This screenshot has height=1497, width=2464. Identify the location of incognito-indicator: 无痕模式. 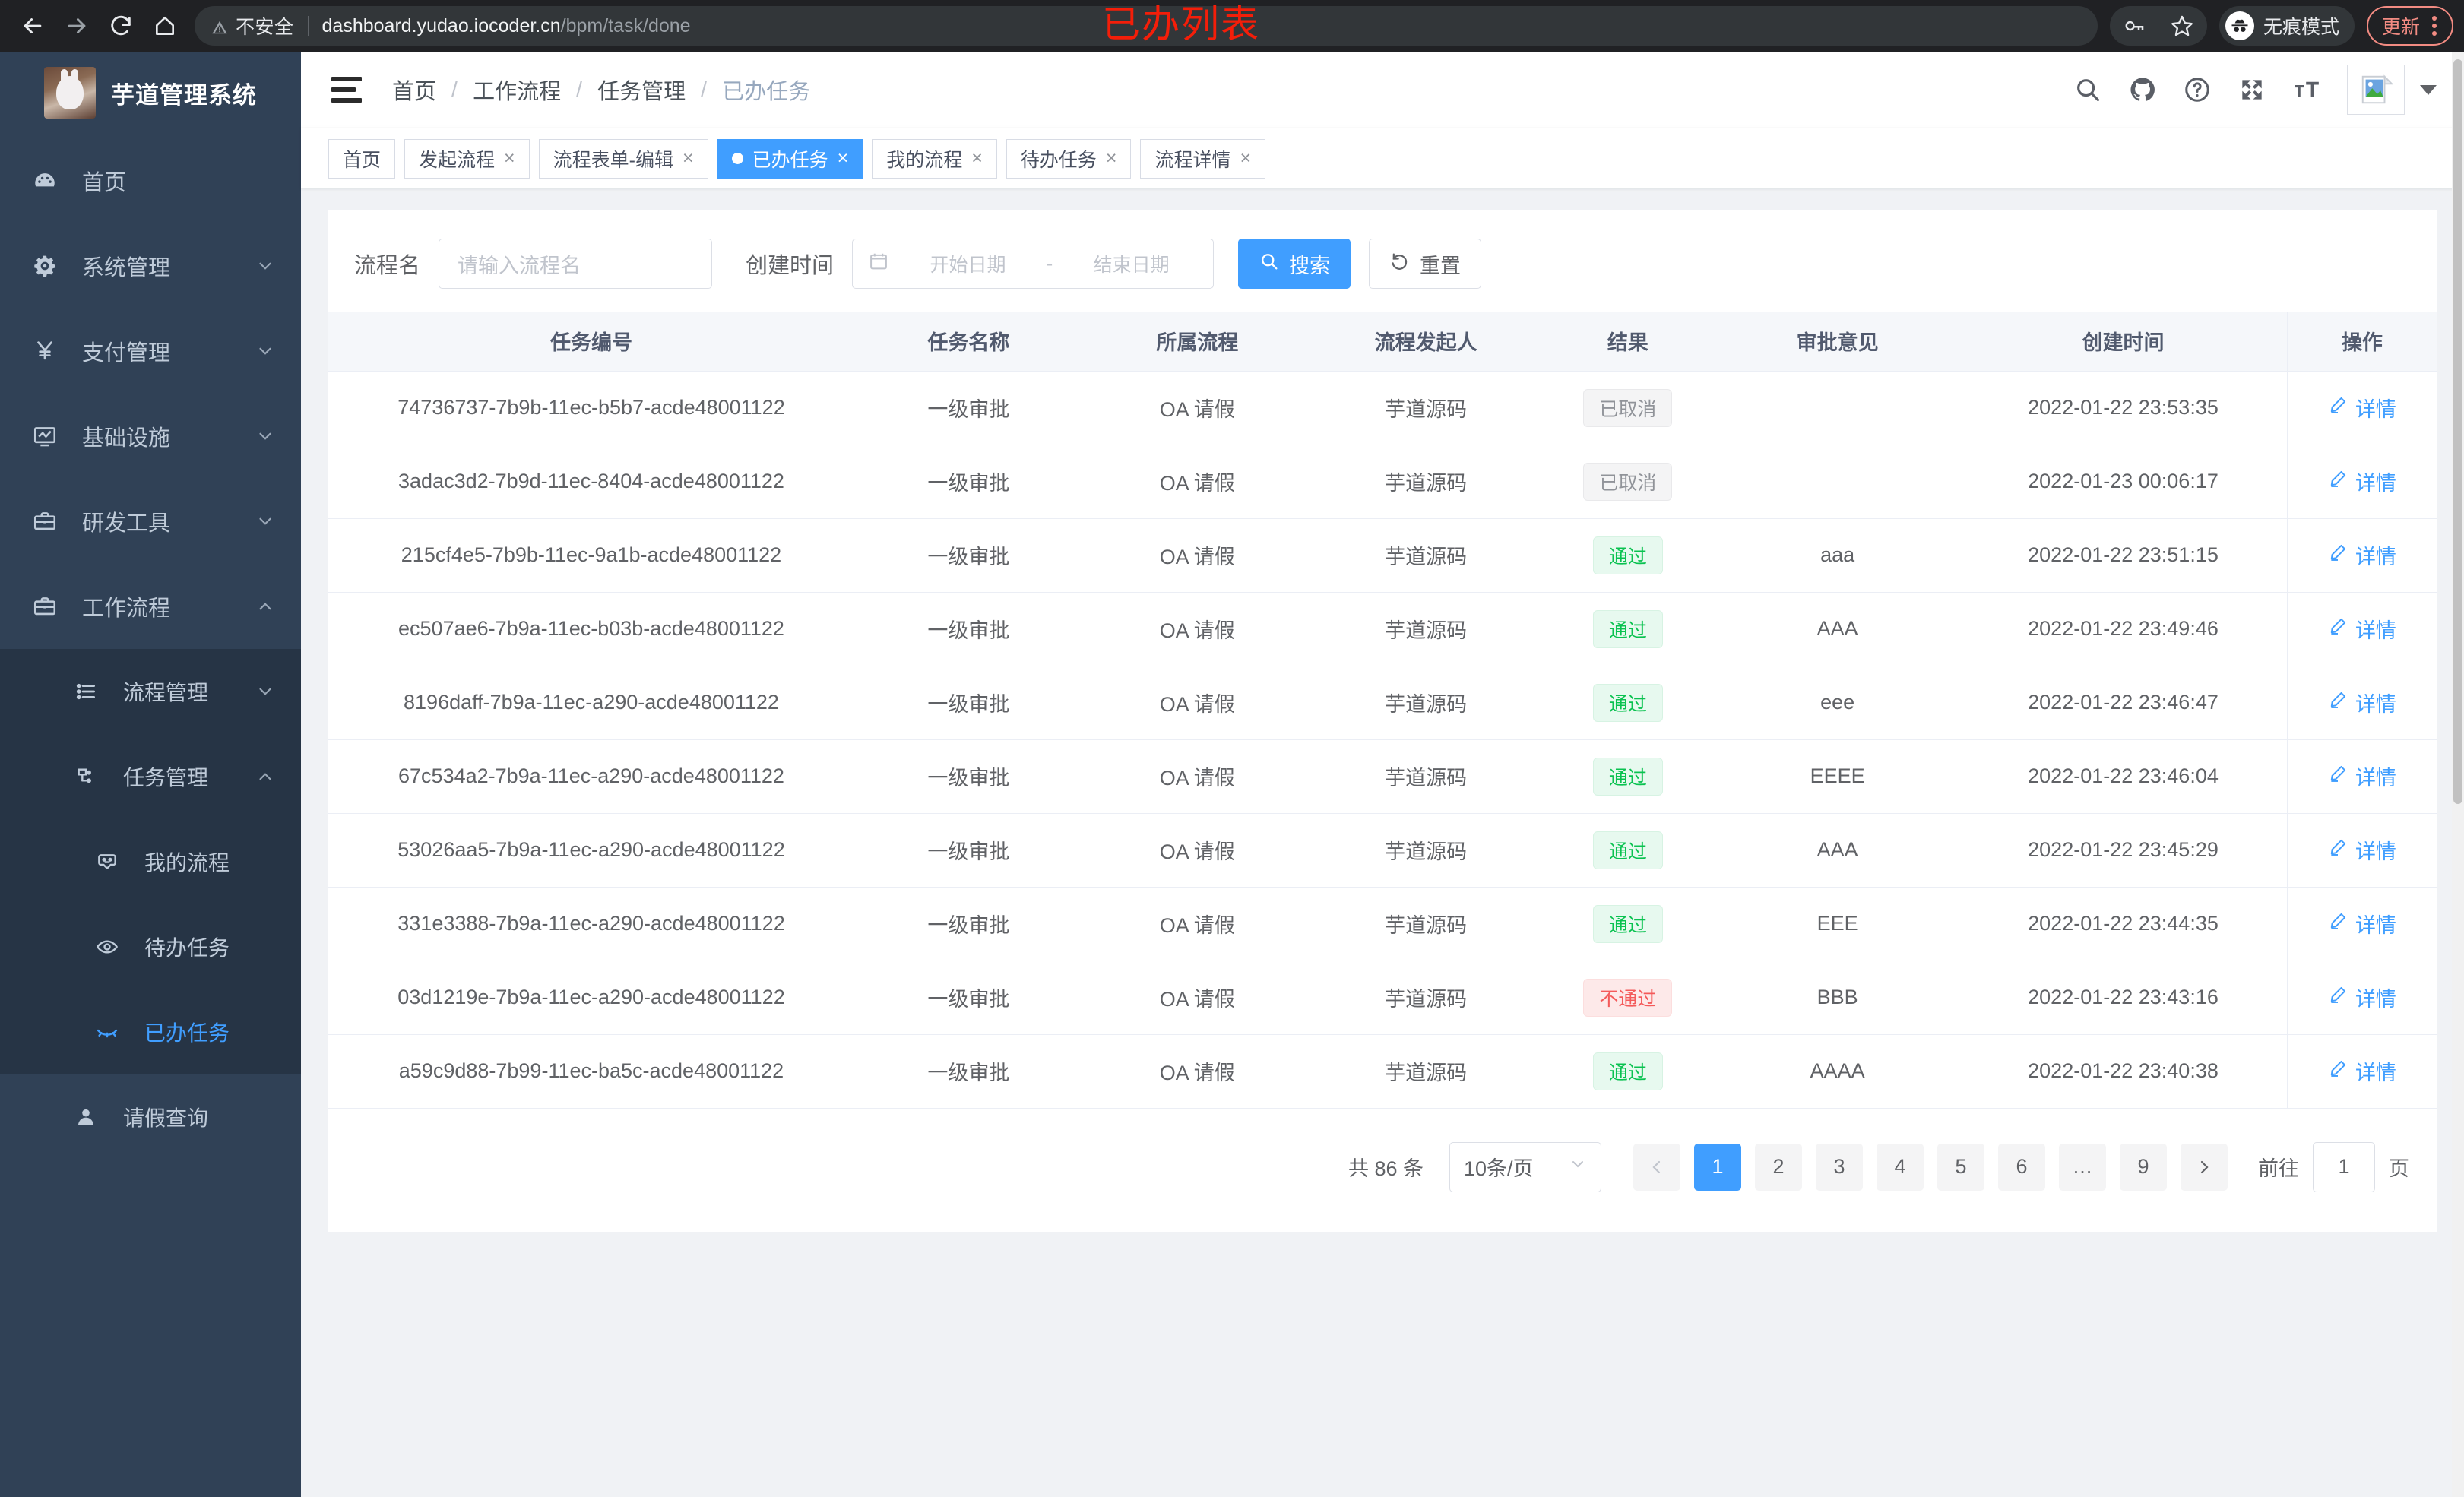
(2287, 26).